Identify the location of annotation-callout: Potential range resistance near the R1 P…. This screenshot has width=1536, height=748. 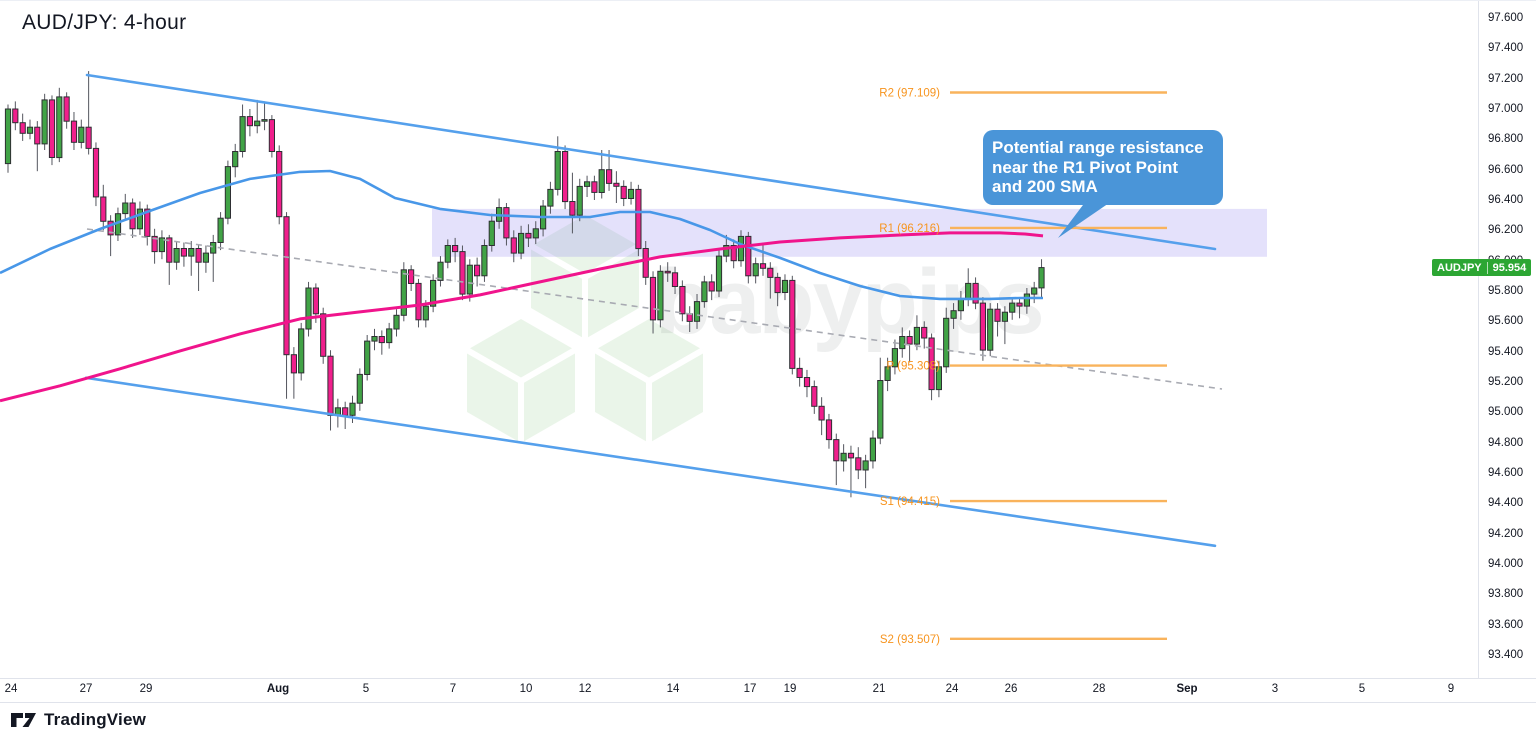
(1103, 167).